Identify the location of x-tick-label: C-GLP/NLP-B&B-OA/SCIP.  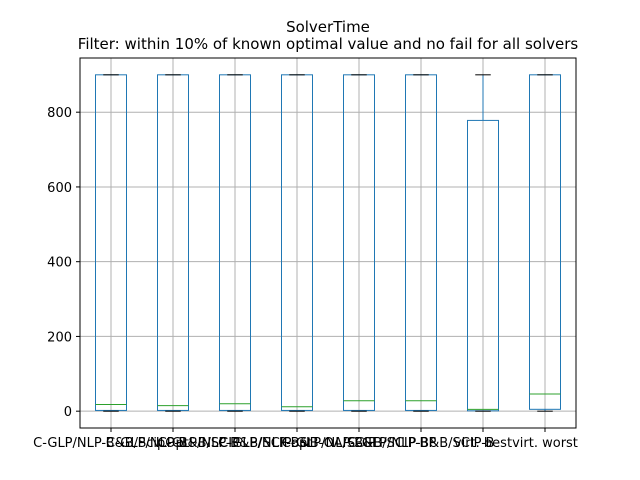
(297, 443).